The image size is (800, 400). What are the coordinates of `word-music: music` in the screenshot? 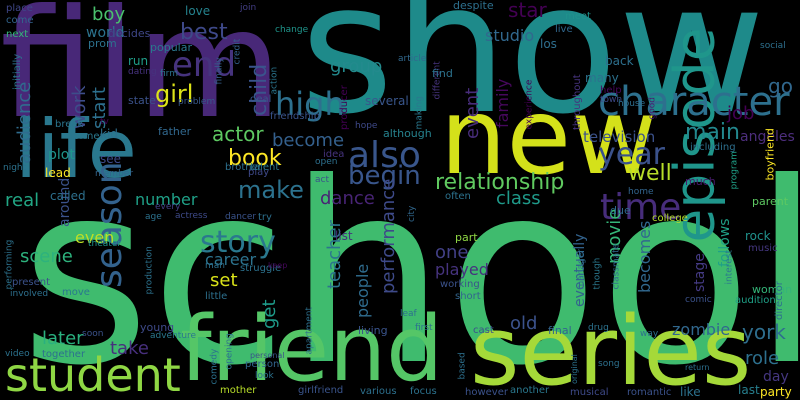 It's located at (763, 248).